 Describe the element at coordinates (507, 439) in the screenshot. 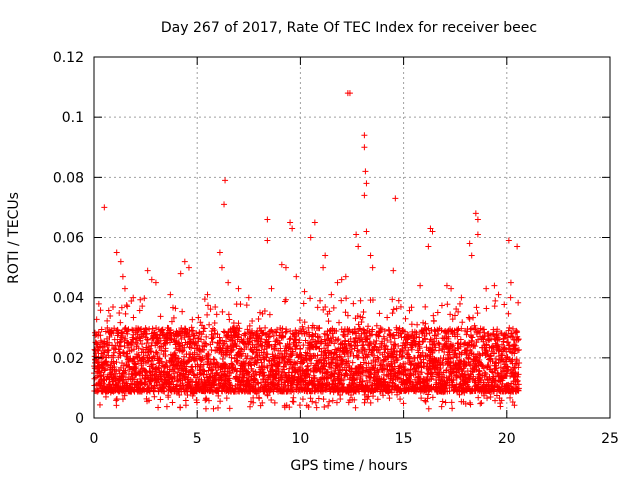

I see `x-tick-label: 20` at that location.